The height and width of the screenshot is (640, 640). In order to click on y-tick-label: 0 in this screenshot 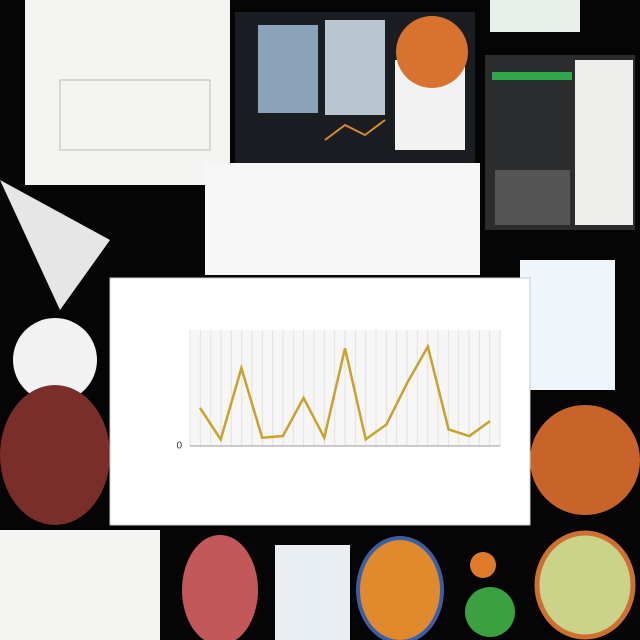, I will do `click(179, 446)`.